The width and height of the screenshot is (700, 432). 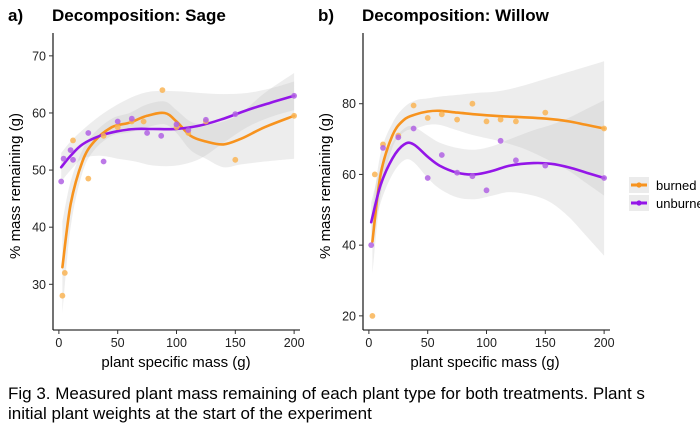 What do you see at coordinates (39, 171) in the screenshot?
I see `y-tick-label: 50` at bounding box center [39, 171].